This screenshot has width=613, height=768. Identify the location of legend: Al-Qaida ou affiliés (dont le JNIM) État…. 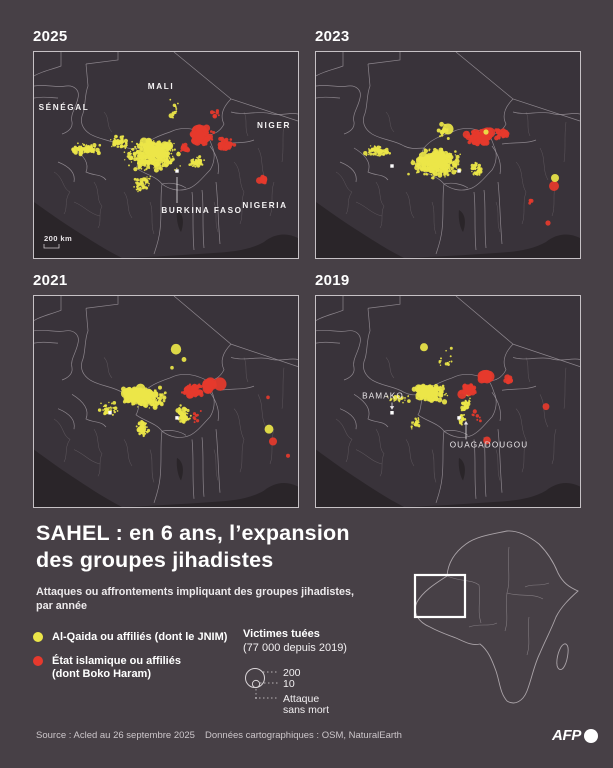
(130, 656).